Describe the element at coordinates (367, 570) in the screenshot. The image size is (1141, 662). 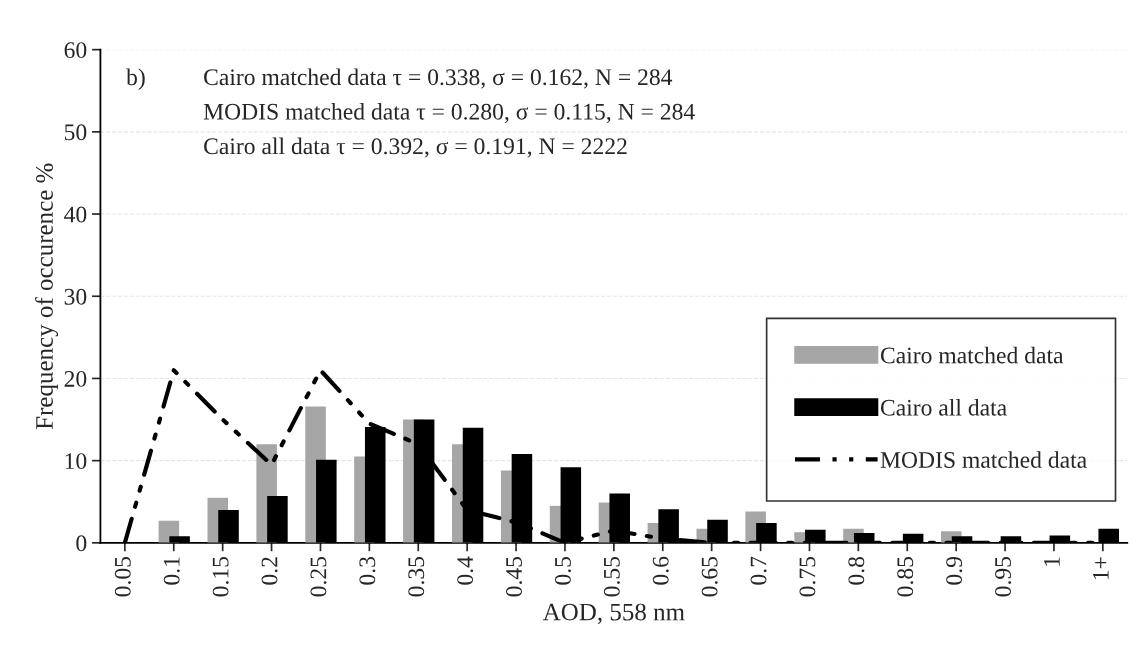
I see `x-tick-label: 0.3` at that location.